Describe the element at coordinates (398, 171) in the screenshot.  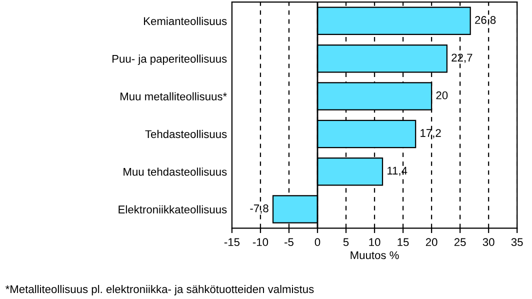
I see `data-label: 11,4` at that location.